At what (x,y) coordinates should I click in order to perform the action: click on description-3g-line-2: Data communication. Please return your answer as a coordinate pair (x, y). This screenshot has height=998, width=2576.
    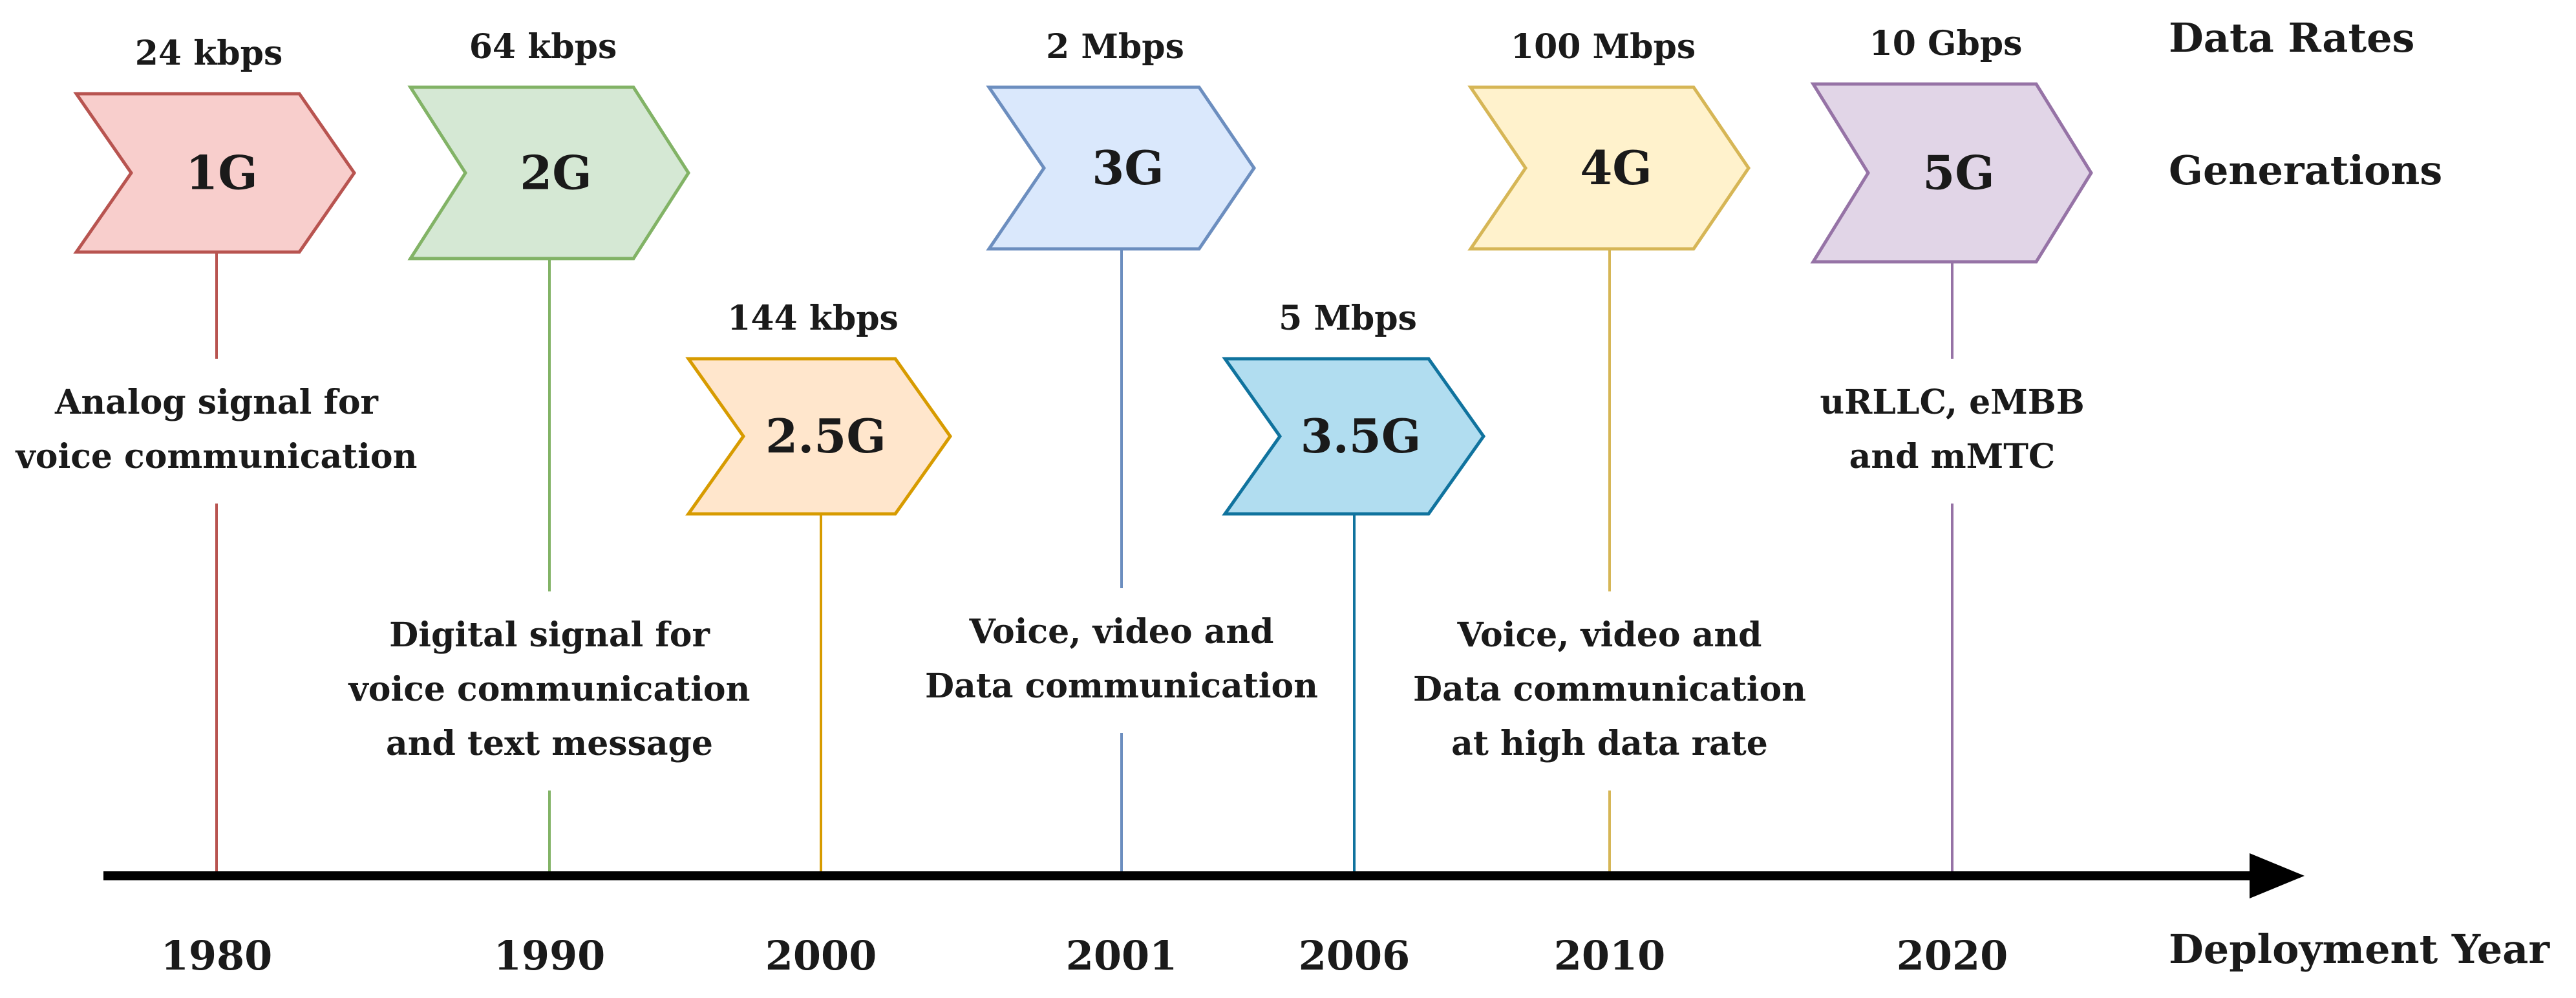
    Looking at the image, I should click on (1121, 686).